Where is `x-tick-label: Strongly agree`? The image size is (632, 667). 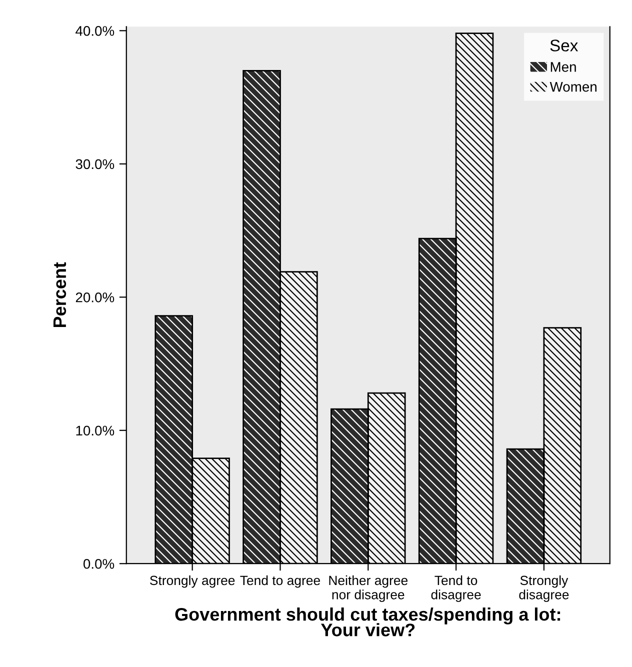
x-tick-label: Strongly agree is located at coordinates (192, 581).